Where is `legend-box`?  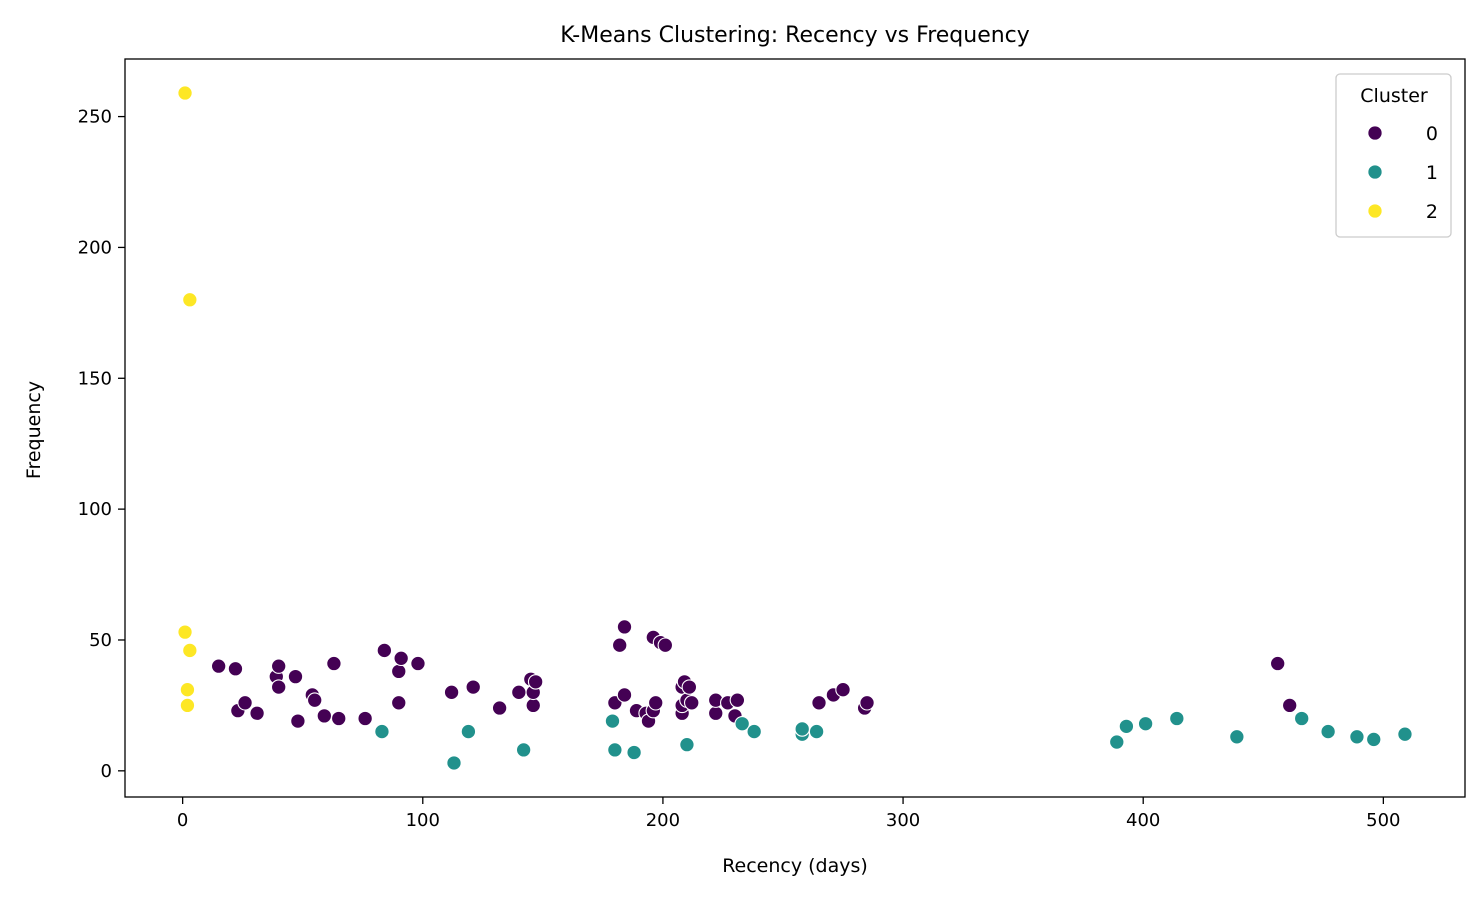
legend-box is located at coordinates (1393, 155).